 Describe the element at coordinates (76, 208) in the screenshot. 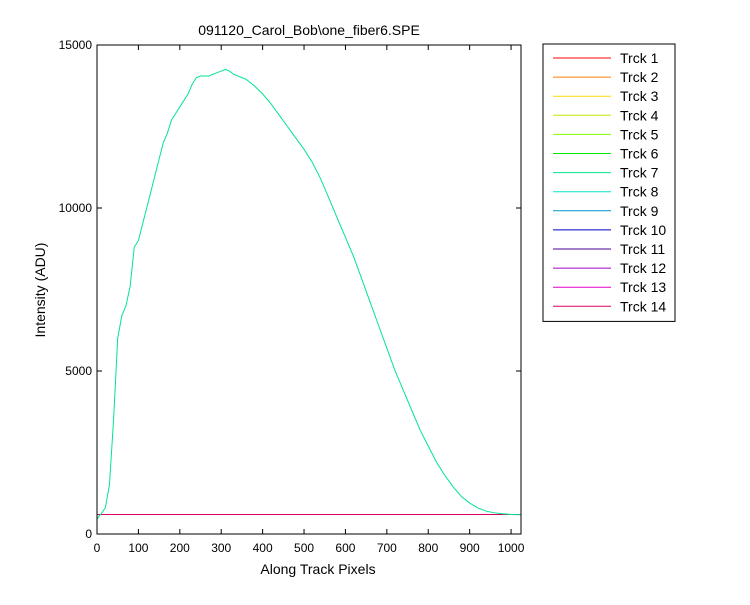

I see `y-tick-label: 10000` at that location.